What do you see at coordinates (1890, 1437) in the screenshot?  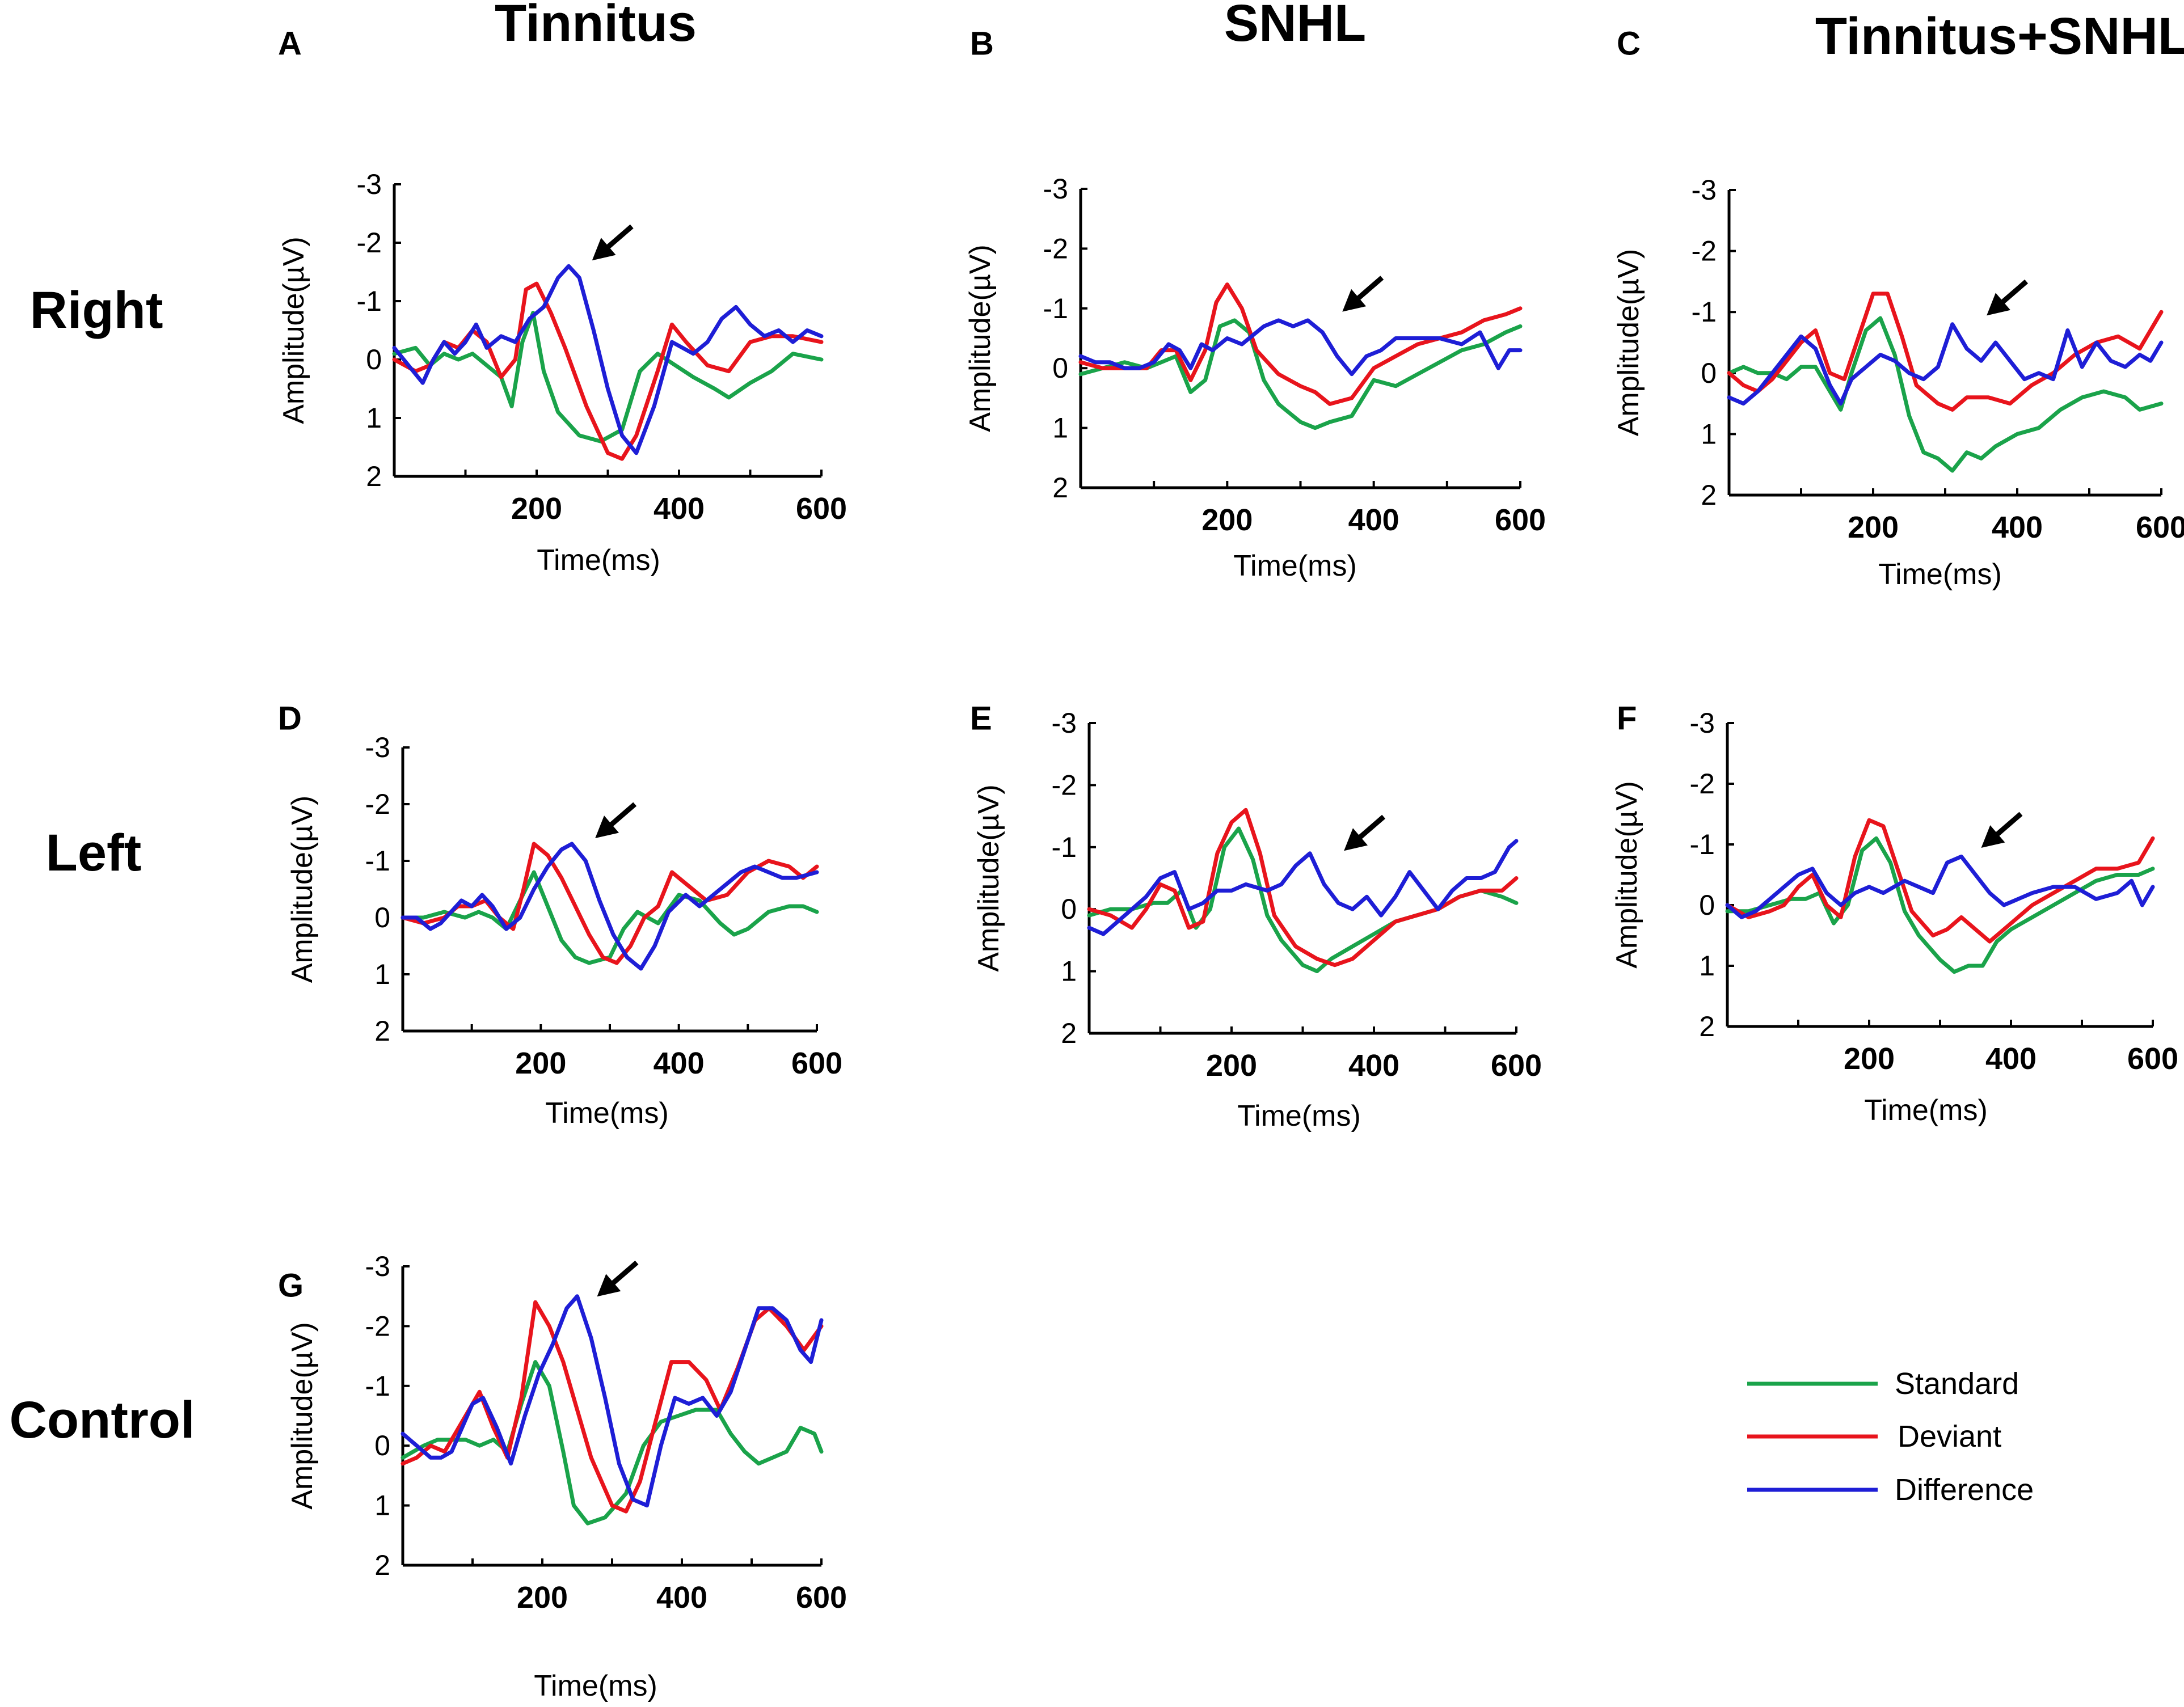 I see `legend: Standard Deviant Difference` at bounding box center [1890, 1437].